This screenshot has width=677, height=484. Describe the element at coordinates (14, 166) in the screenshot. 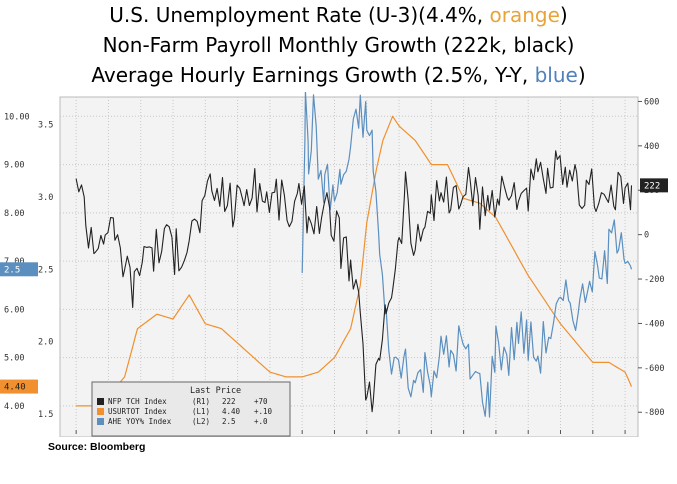

I see `l1-tick-label: 9.00` at that location.